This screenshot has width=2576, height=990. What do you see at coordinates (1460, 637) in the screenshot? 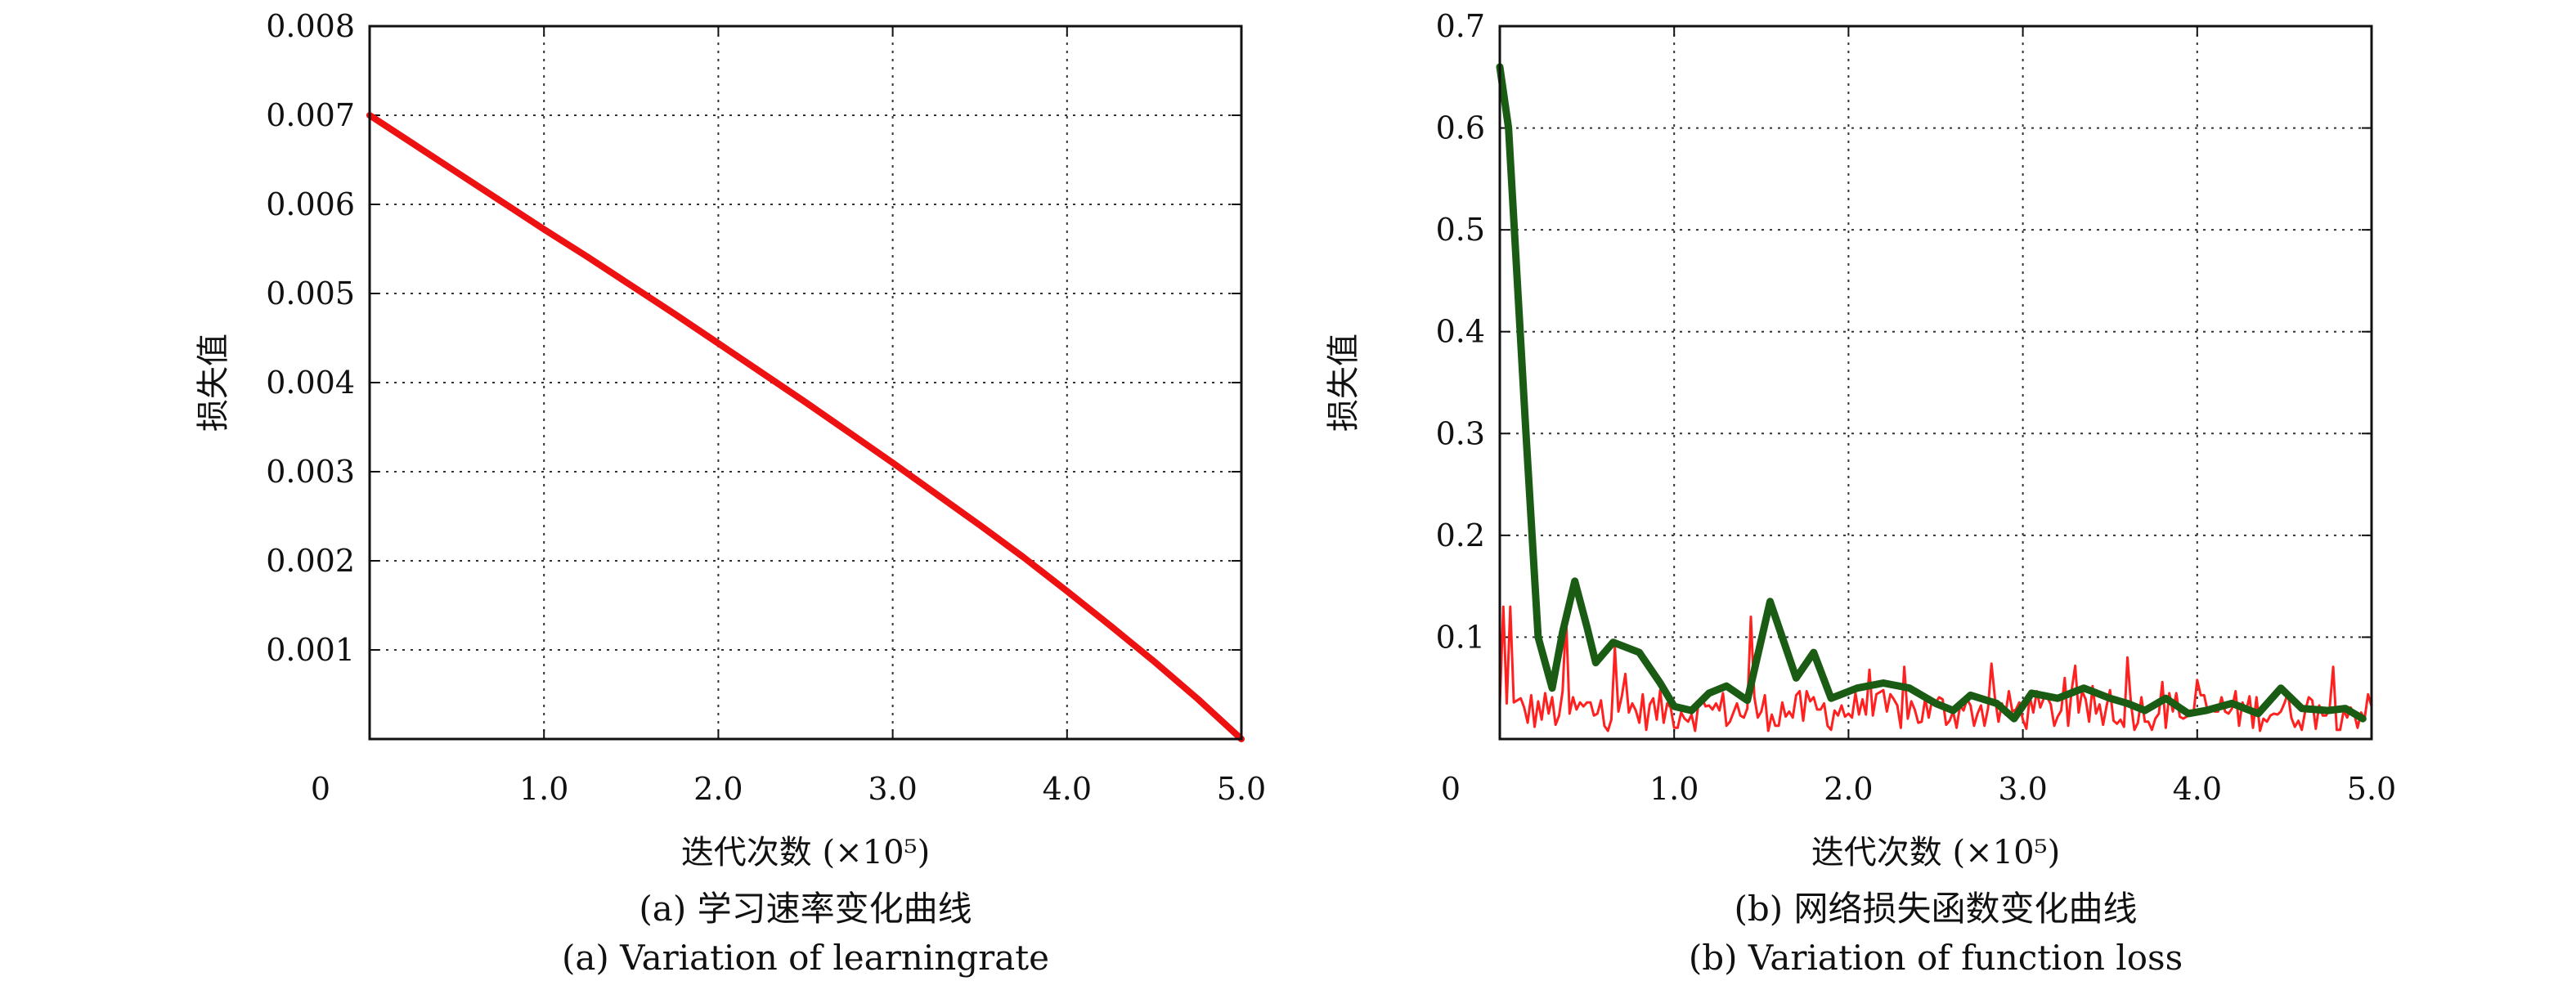
I see `y-tick-label: 0.1` at bounding box center [1460, 637].